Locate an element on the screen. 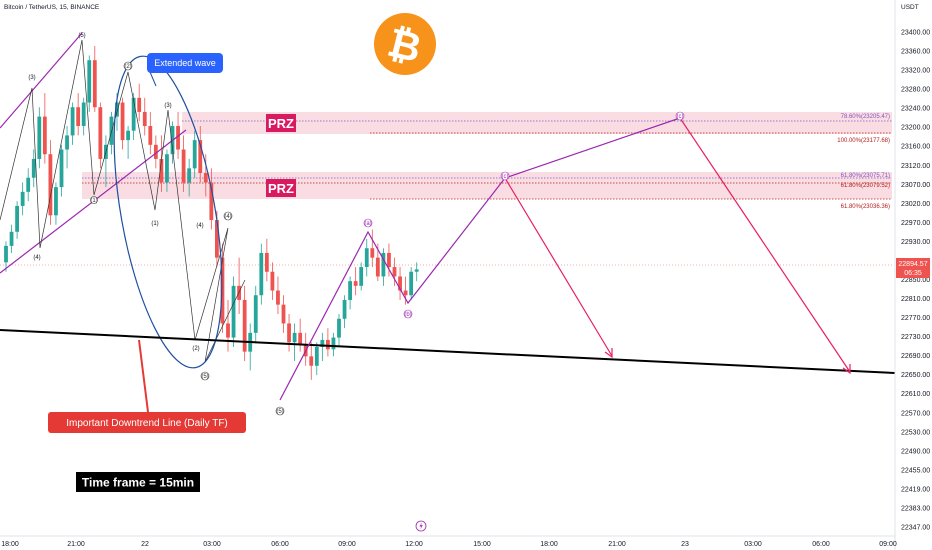 Image resolution: width=932 pixels, height=550 pixels. wave-labels: (5) (3) (4) (1) (4) (3) (2) is located at coordinates (115, 192).